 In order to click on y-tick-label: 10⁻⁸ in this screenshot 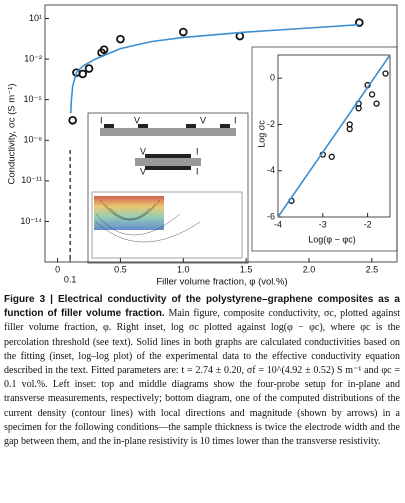, I will do `click(32, 140)`.